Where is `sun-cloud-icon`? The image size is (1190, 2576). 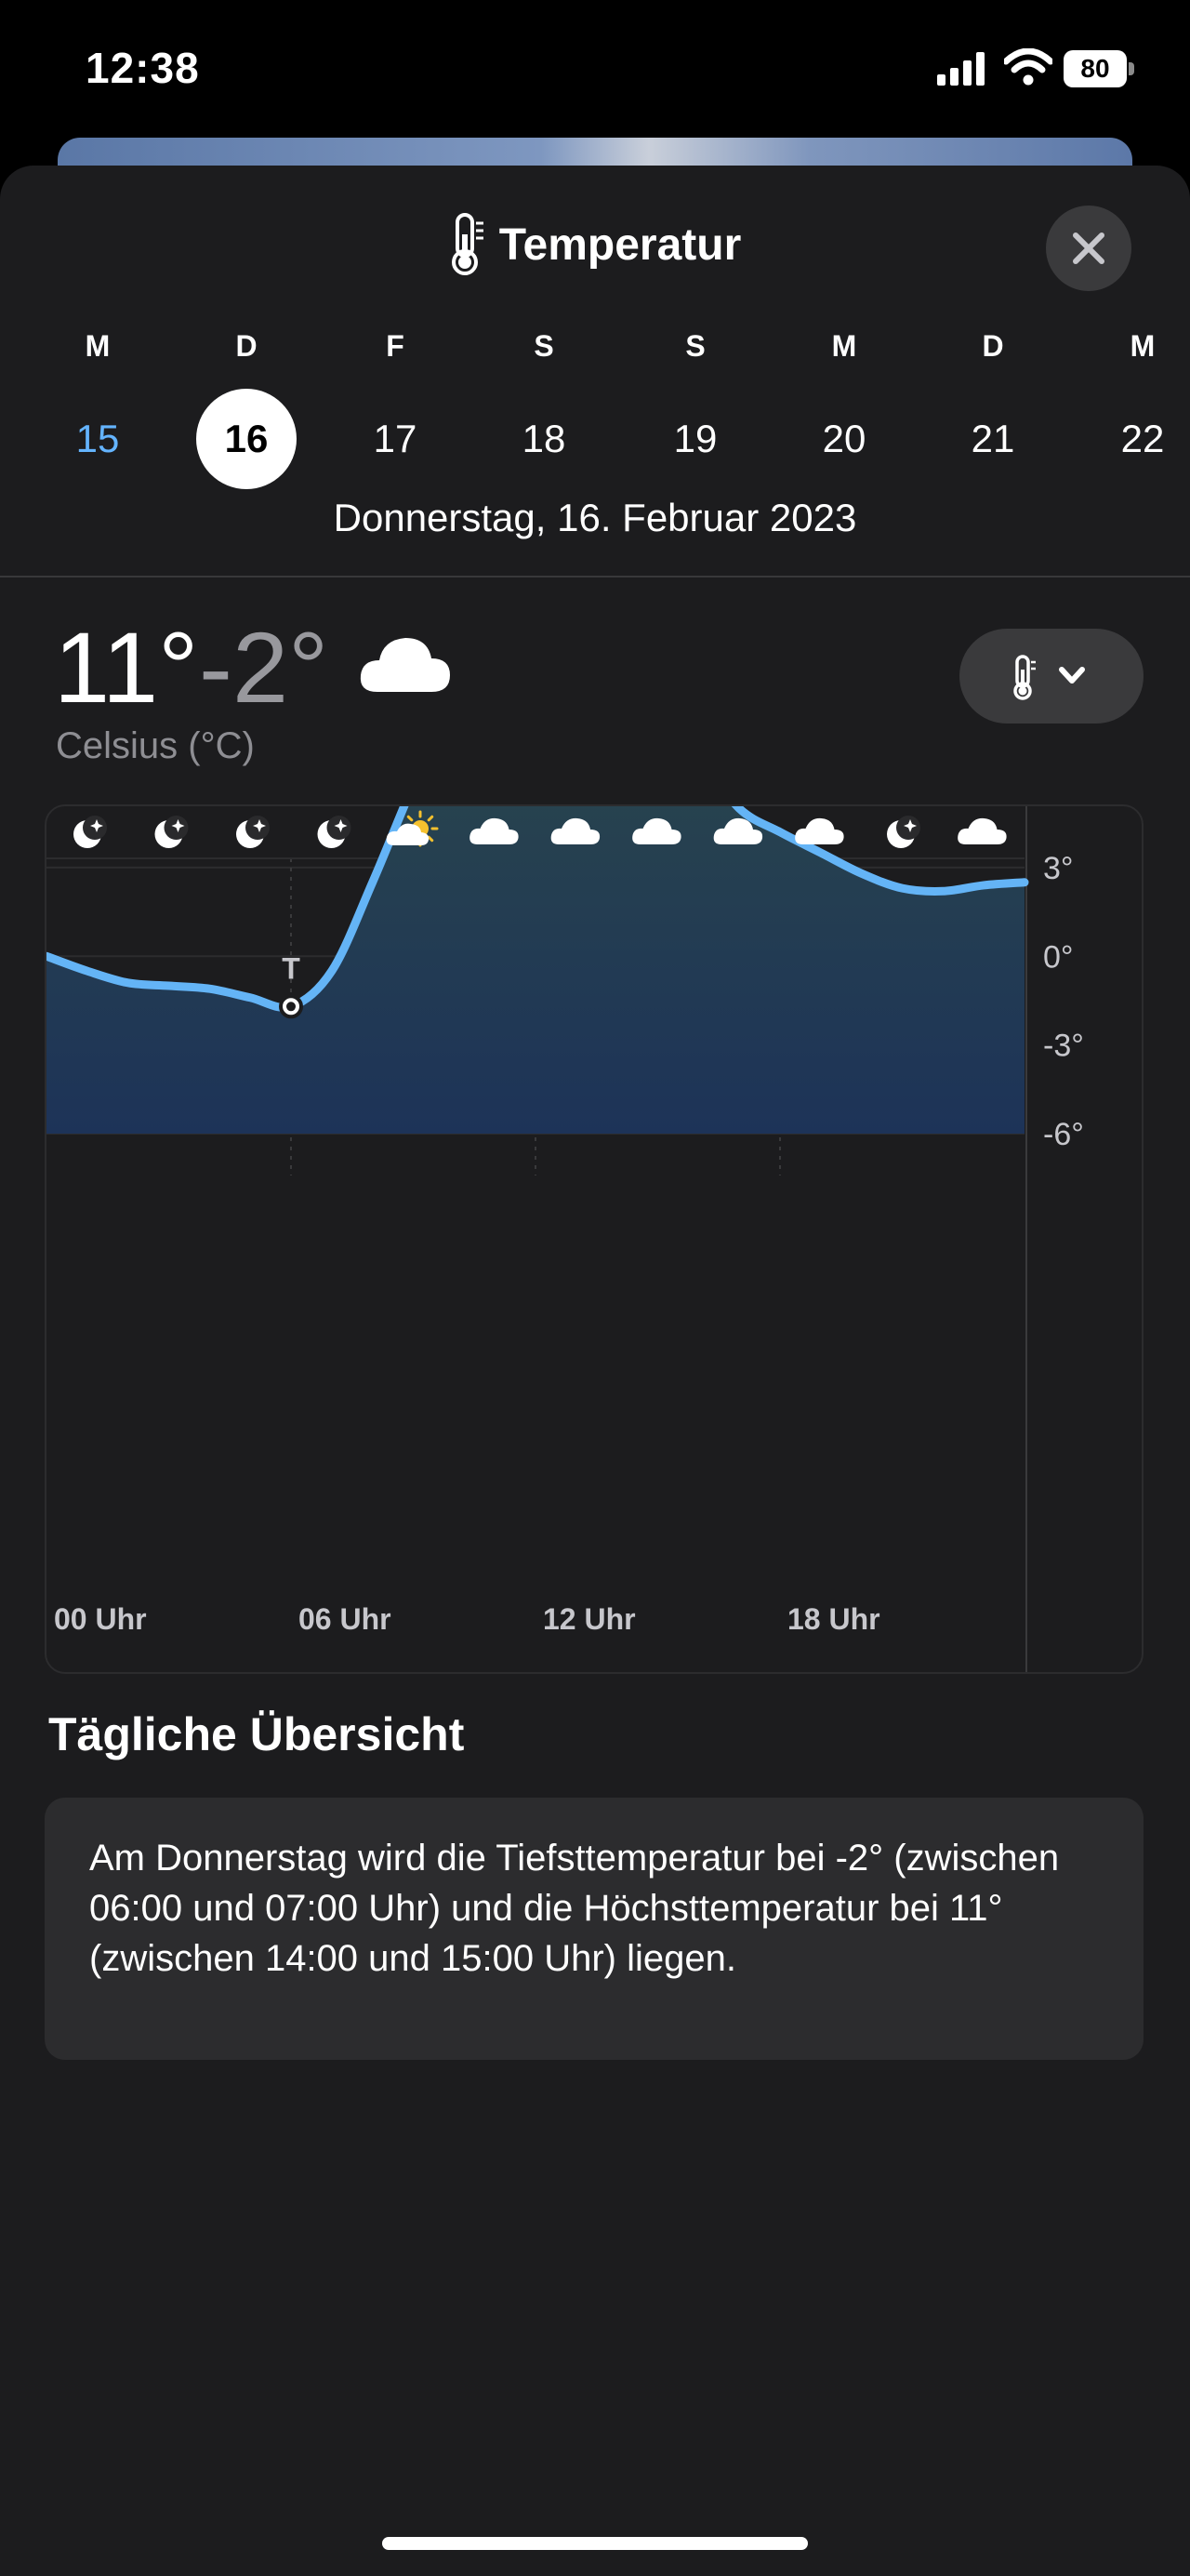
sun-cloud-icon is located at coordinates (412, 828).